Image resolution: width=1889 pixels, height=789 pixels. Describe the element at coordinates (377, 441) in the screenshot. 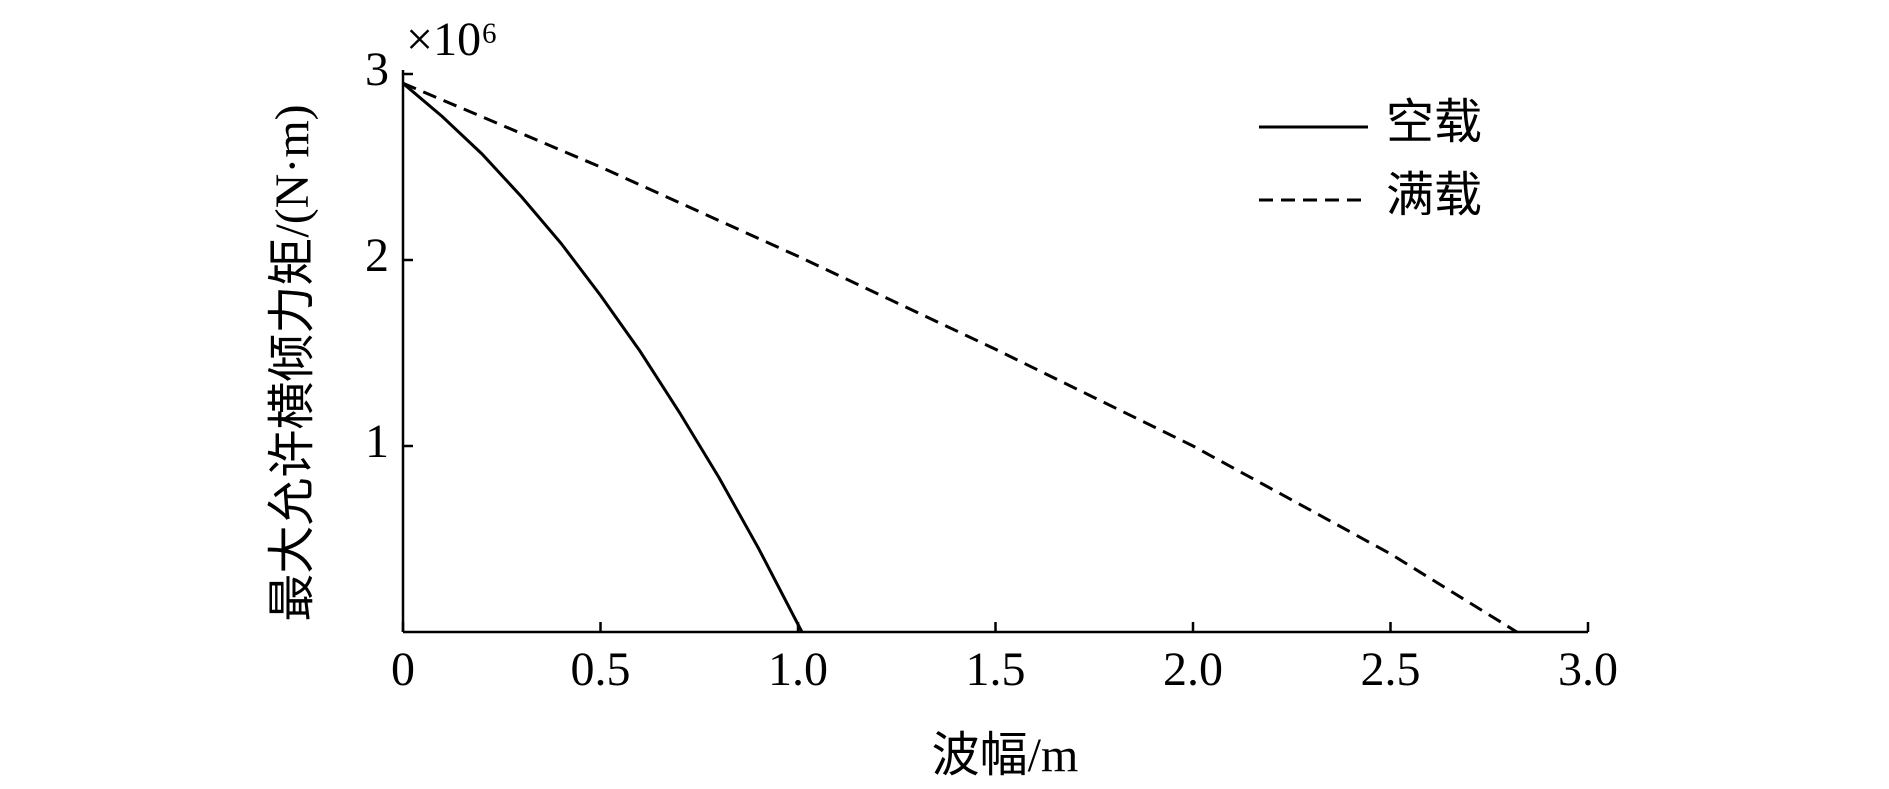

I see `y-tick-label: 1` at that location.